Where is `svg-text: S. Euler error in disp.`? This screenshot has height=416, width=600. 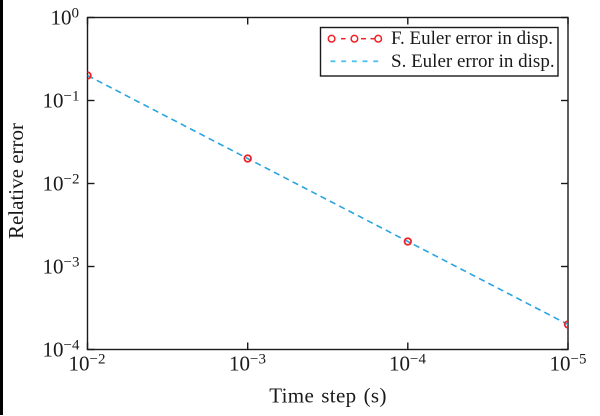 svg-text: S. Euler error in disp. is located at coordinates (473, 61).